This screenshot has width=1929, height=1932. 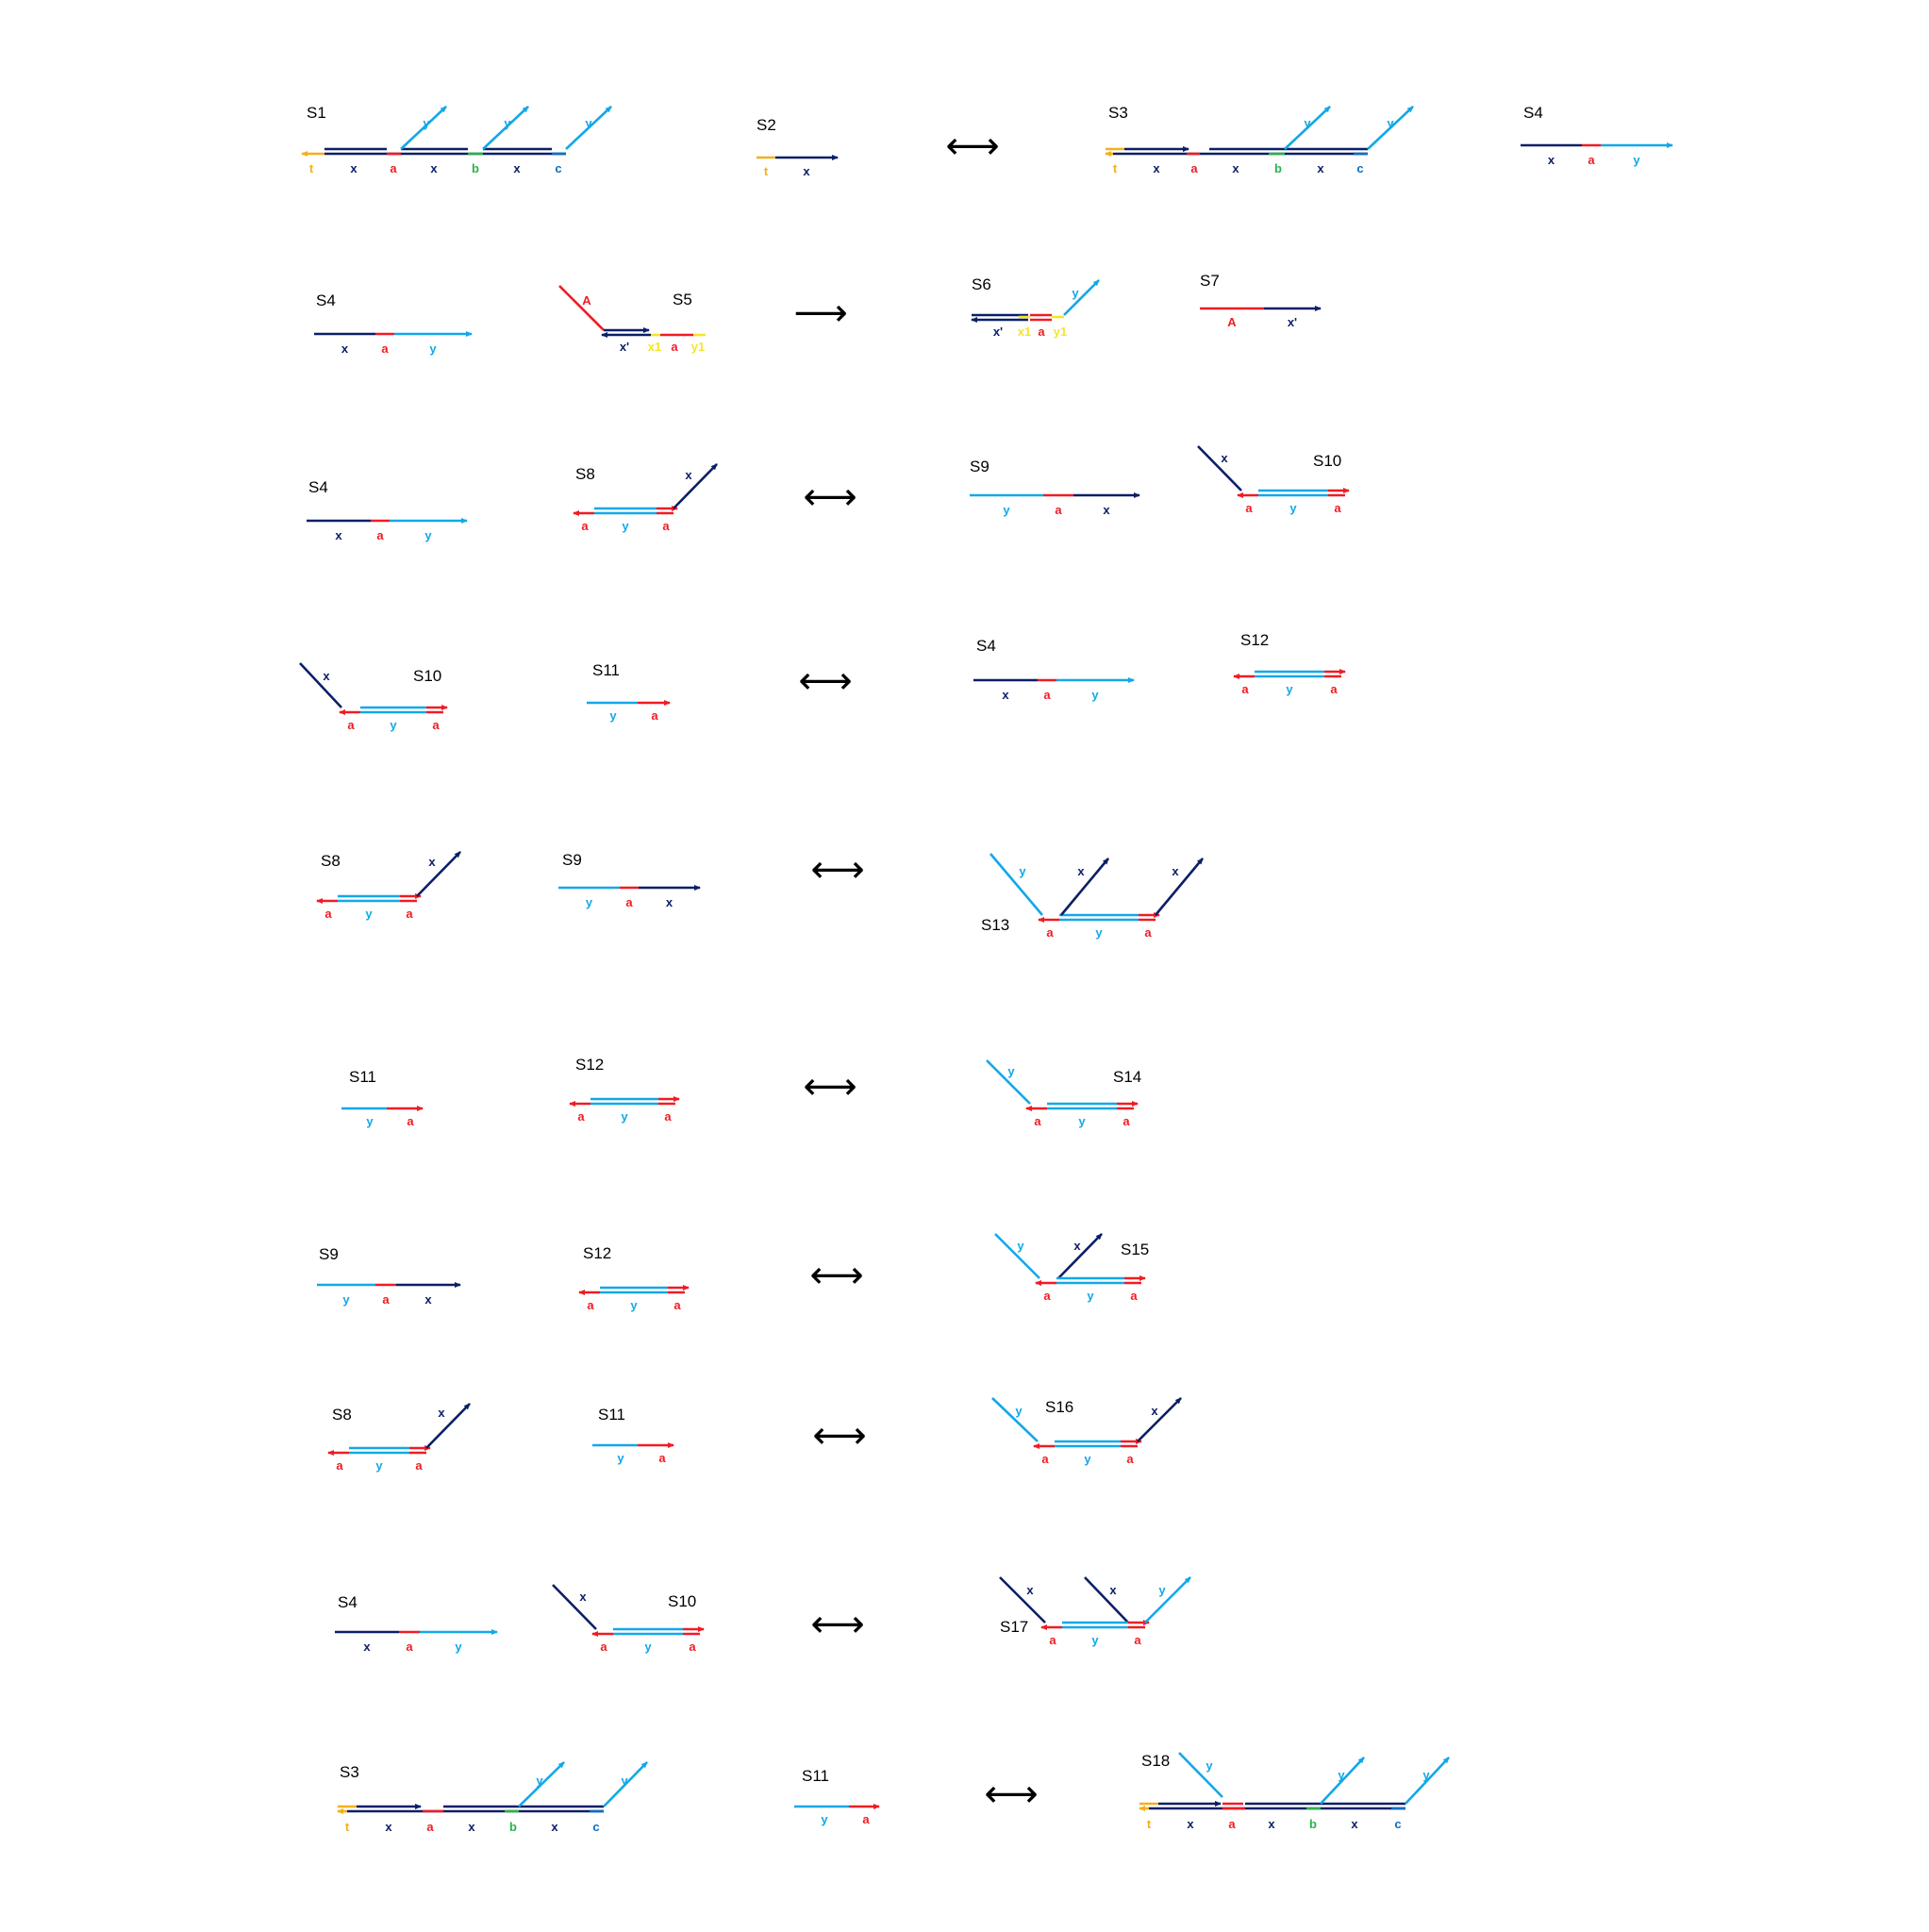 What do you see at coordinates (1017, 1256) in the screenshot?
I see `s15-y` at bounding box center [1017, 1256].